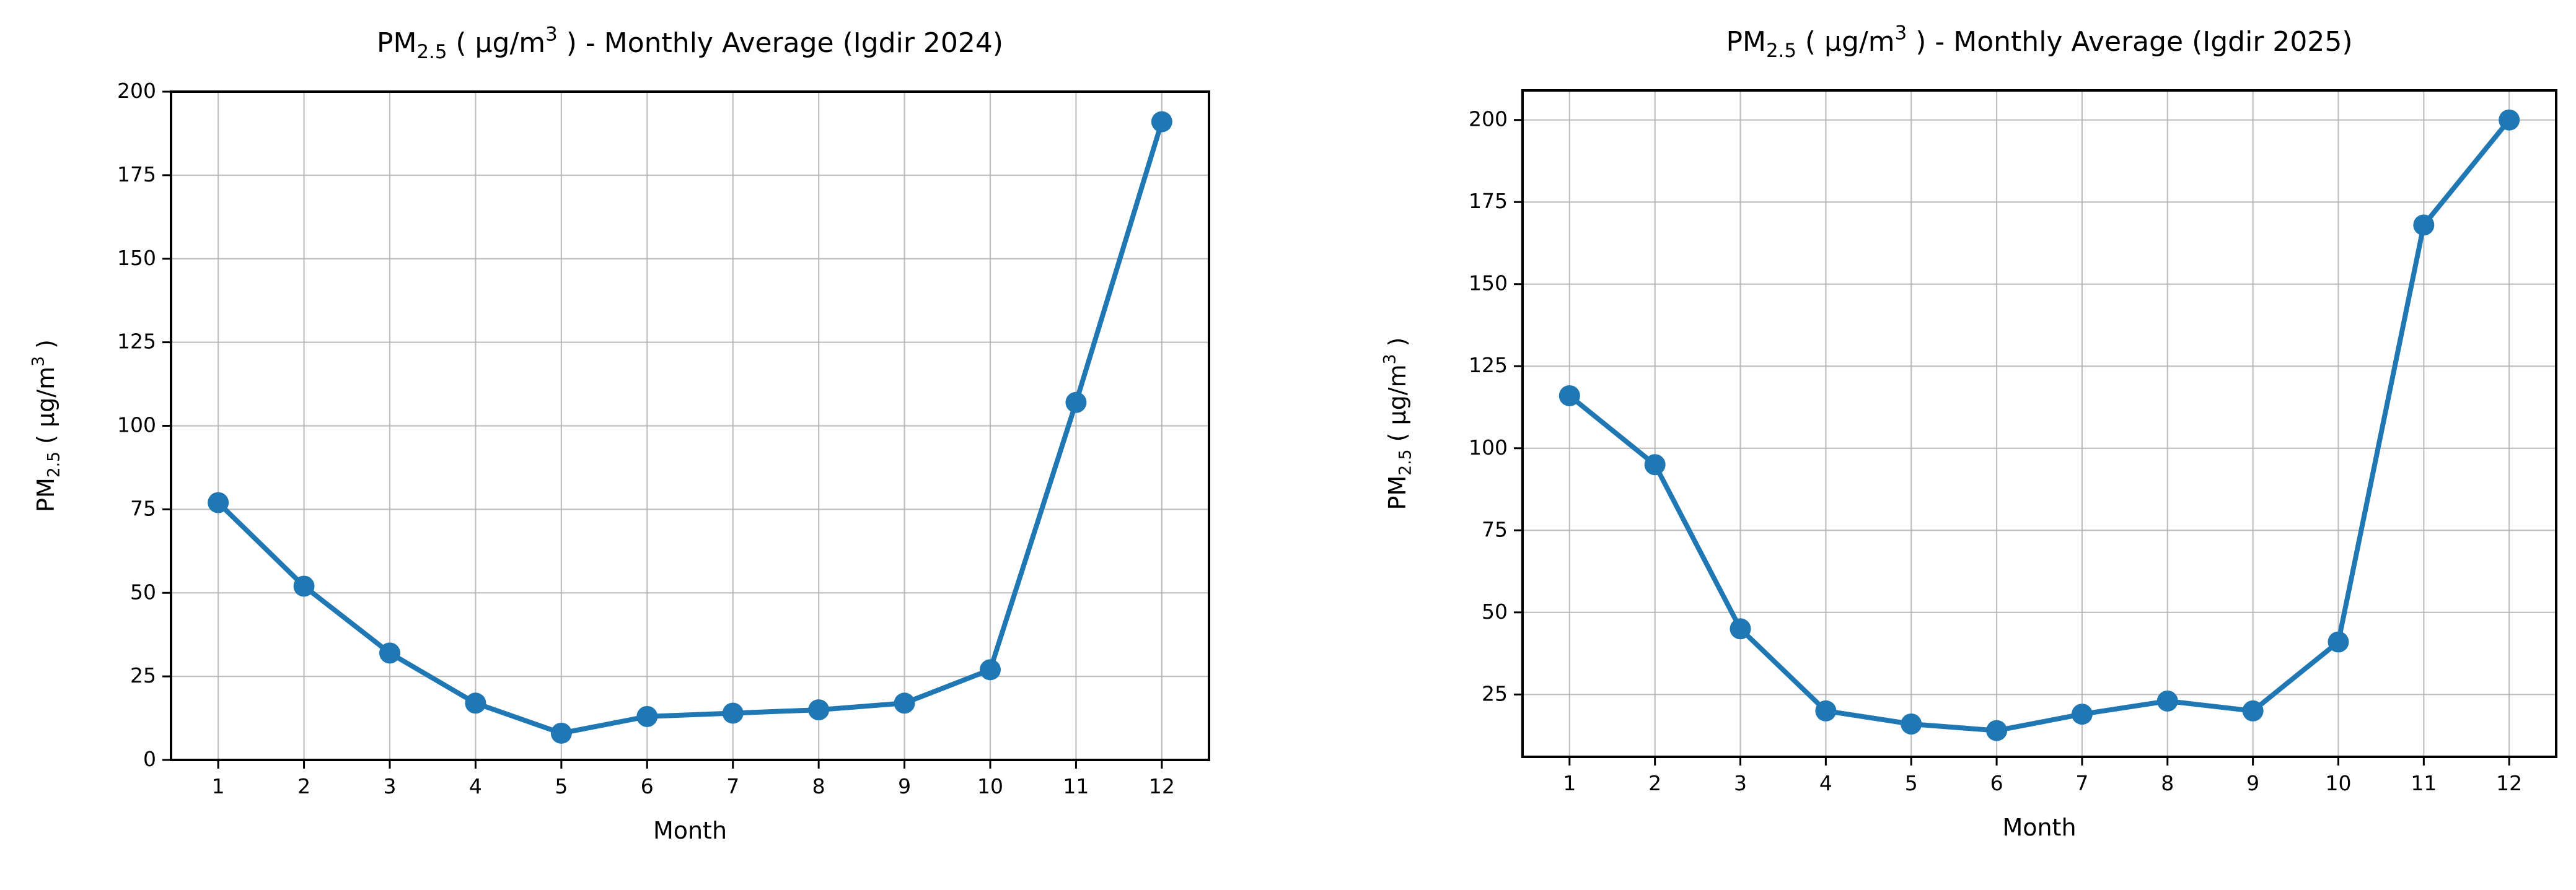  I want to click on y-tick-label: 0, so click(150, 759).